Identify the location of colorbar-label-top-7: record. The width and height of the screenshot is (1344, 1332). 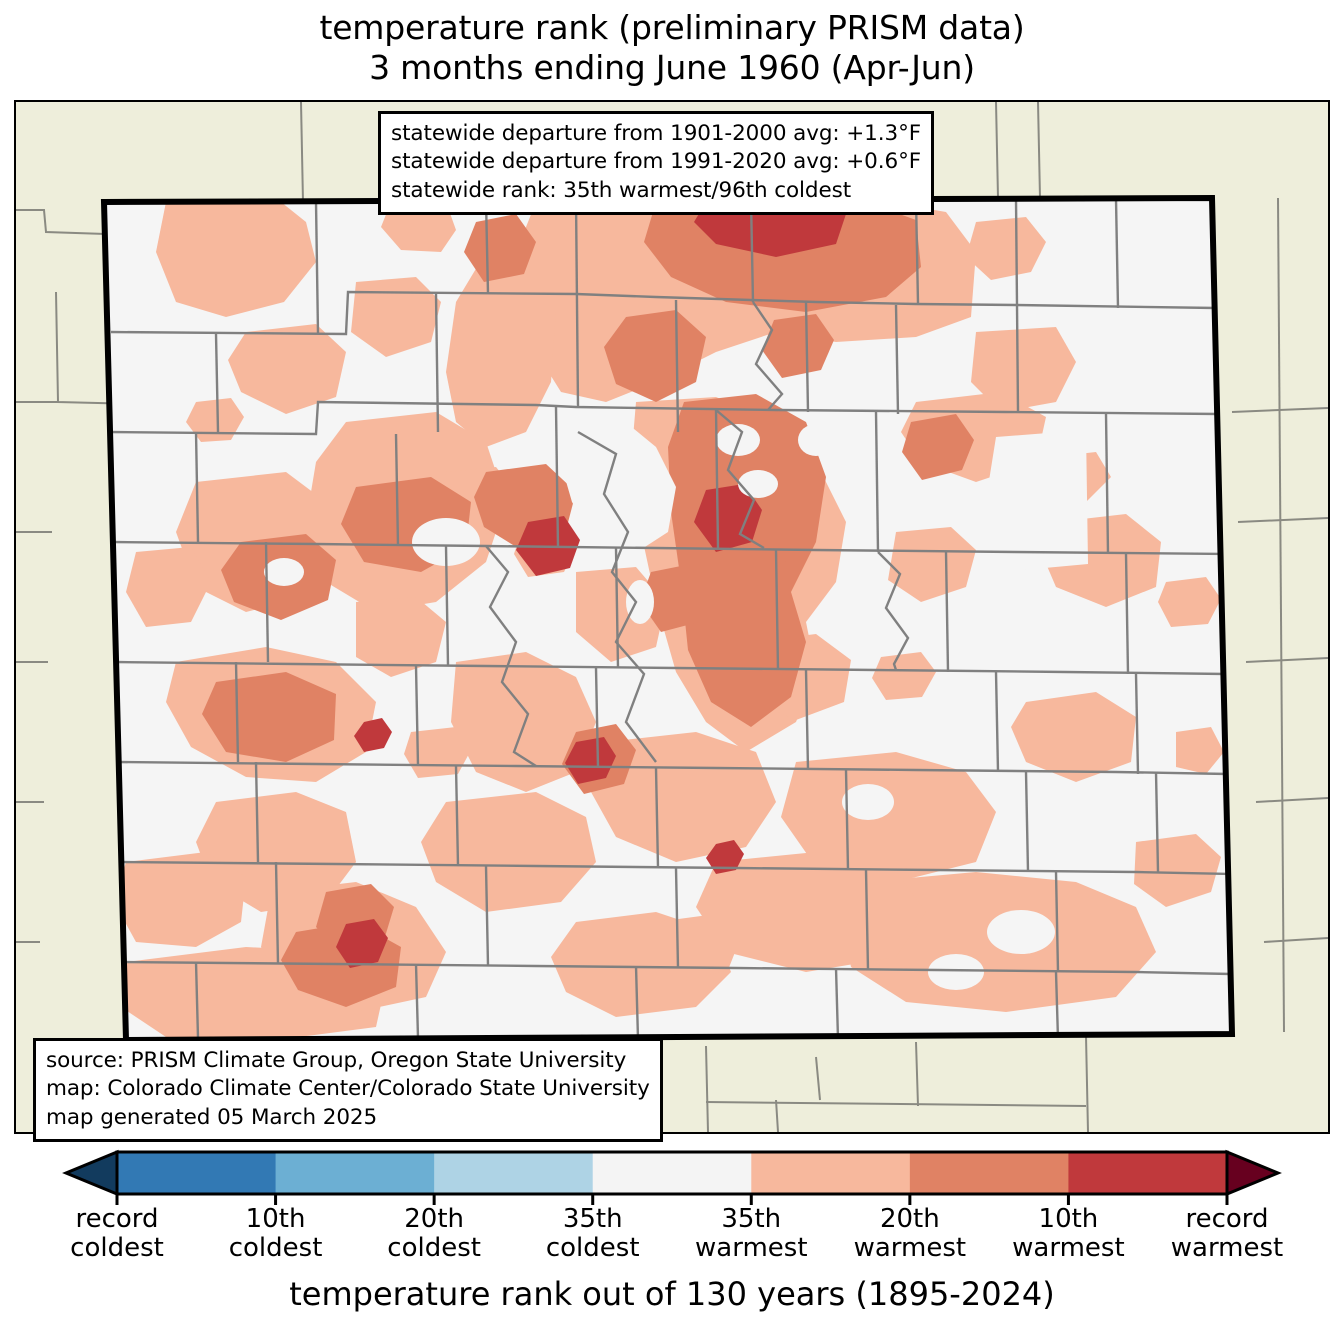
(1227, 1219).